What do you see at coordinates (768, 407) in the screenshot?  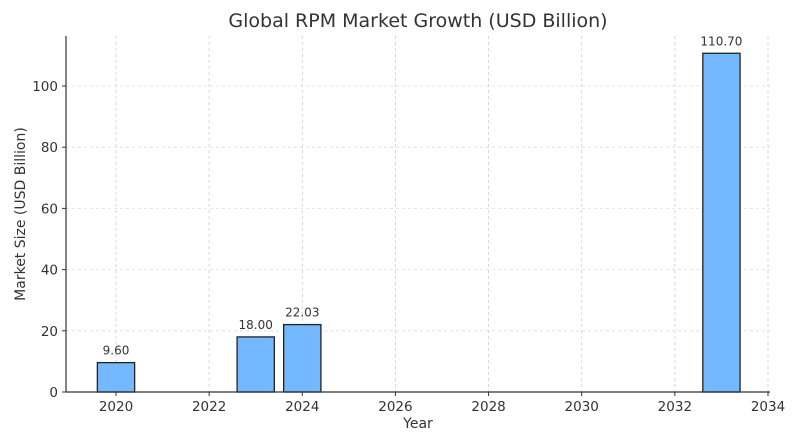 I see `x-tick-label: 2034` at bounding box center [768, 407].